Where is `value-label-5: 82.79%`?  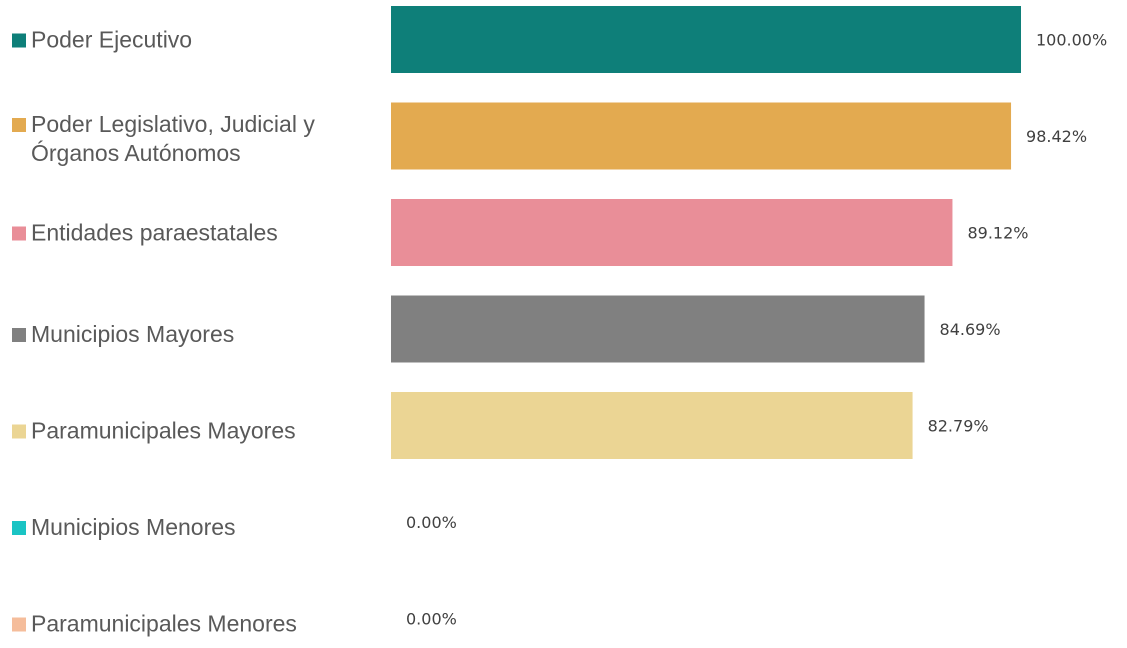
value-label-5: 82.79% is located at coordinates (958, 426).